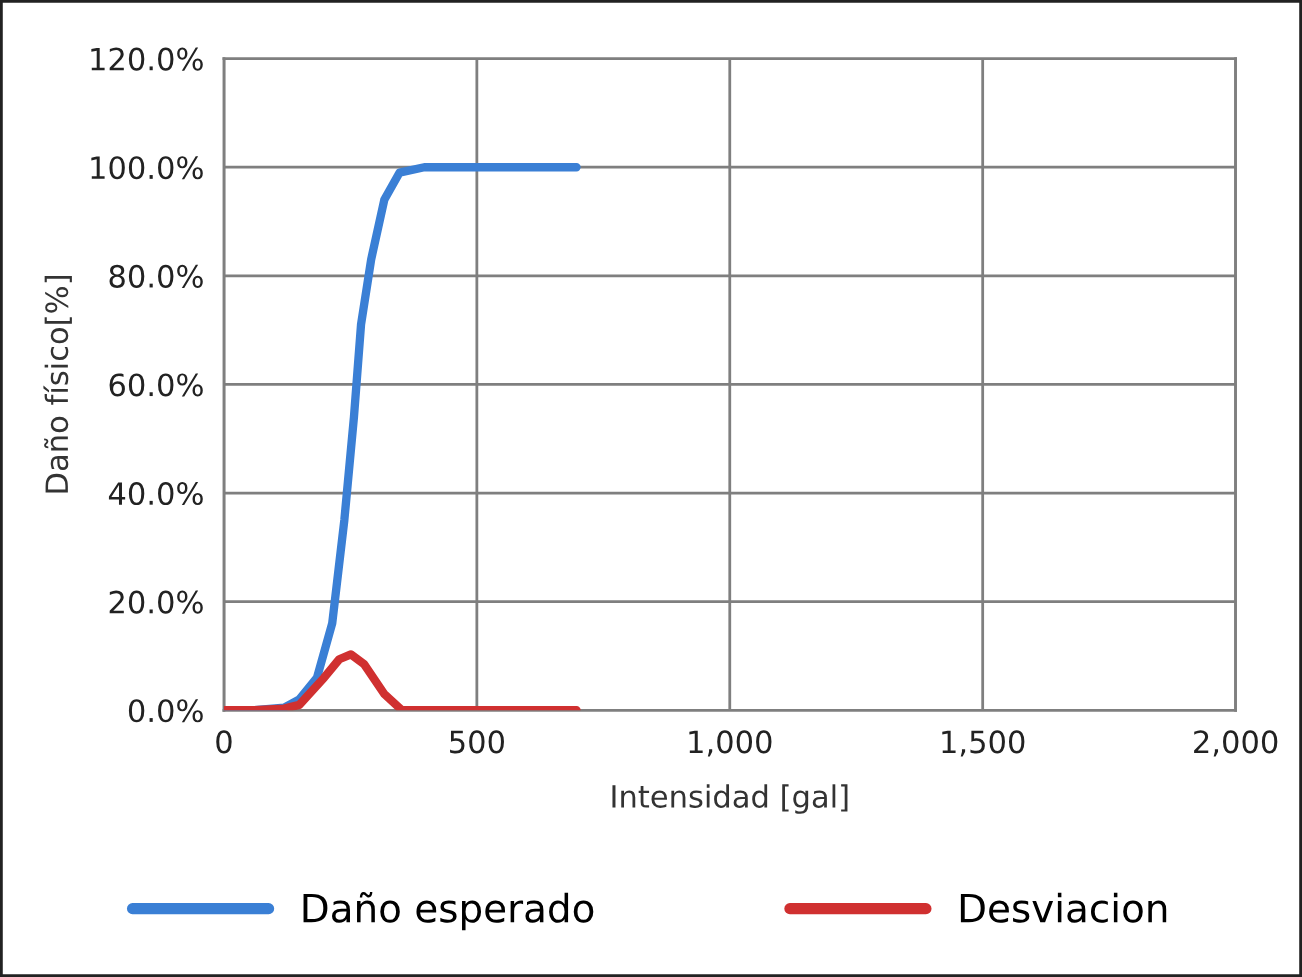  What do you see at coordinates (477, 742) in the screenshot?
I see `x-tick-label: 500` at bounding box center [477, 742].